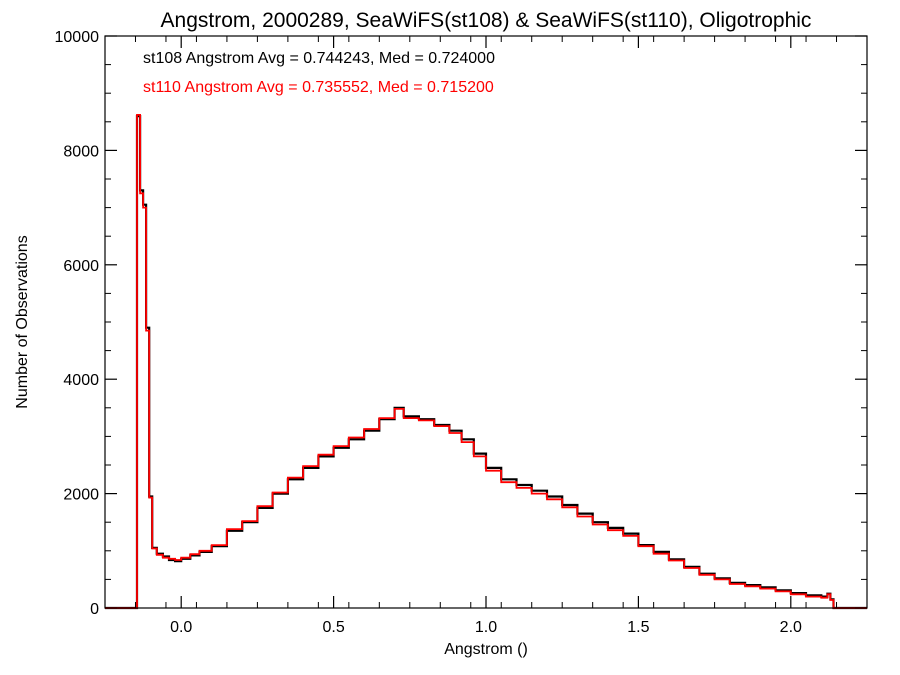 Image resolution: width=900 pixels, height=675 pixels. Describe the element at coordinates (333, 627) in the screenshot. I see `x-tick-label: 0.5` at that location.